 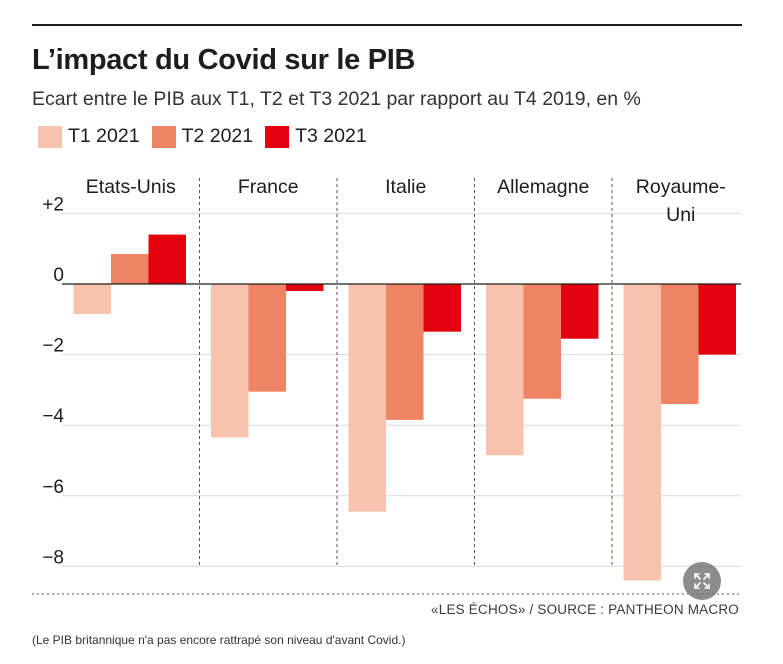 I want to click on legend-item-t1: T1 2021, so click(x=89, y=136).